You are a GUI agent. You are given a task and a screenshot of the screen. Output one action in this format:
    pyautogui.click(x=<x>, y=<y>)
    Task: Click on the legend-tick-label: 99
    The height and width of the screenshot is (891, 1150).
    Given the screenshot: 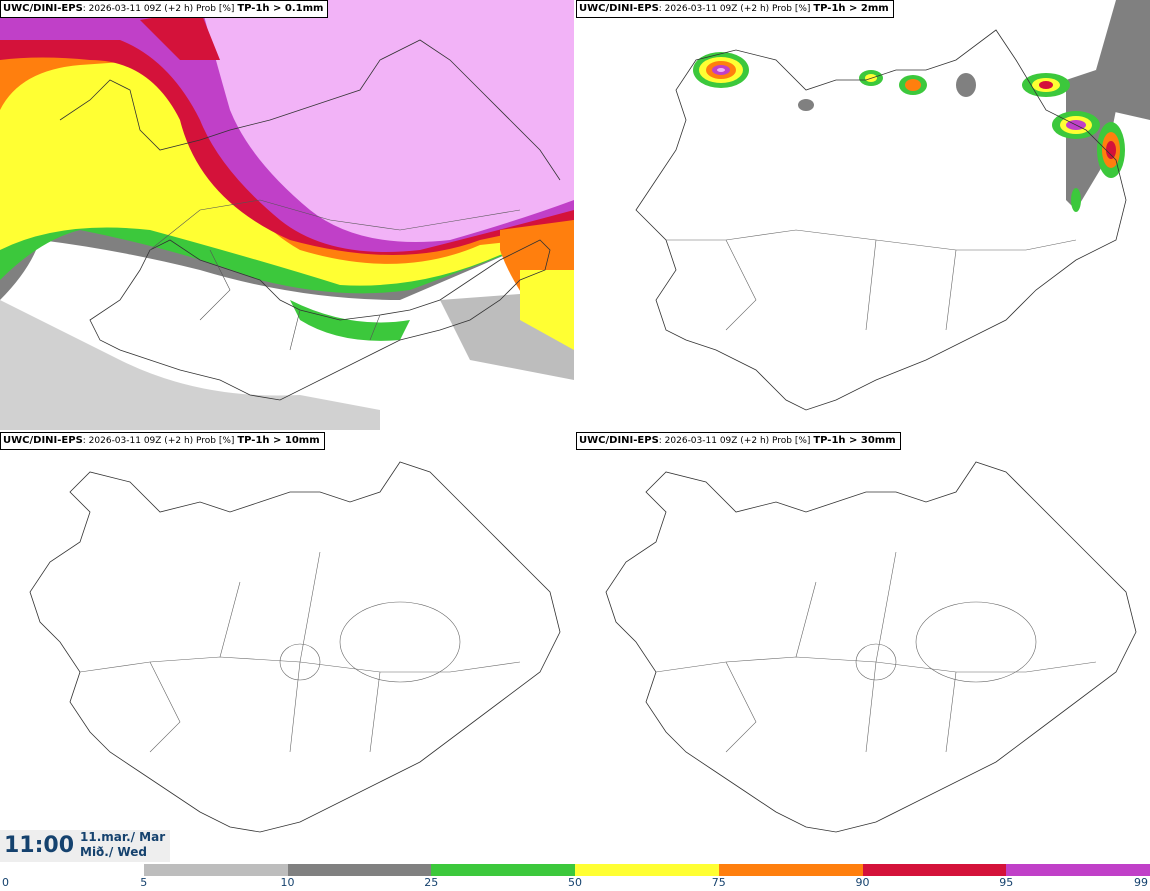 What is the action you would take?
    pyautogui.click(x=1141, y=882)
    